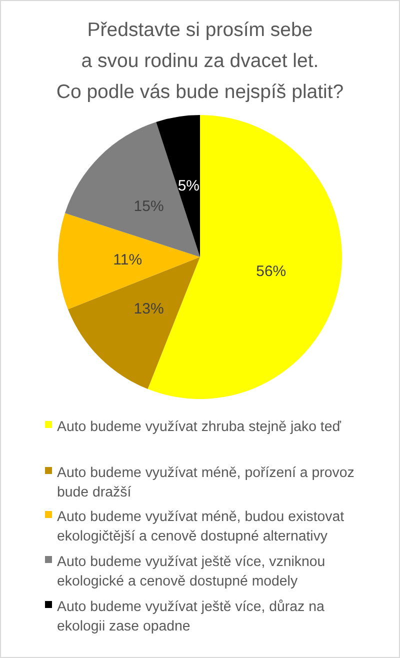  What do you see at coordinates (189, 186) in the screenshot?
I see `data-label: 5%` at bounding box center [189, 186].